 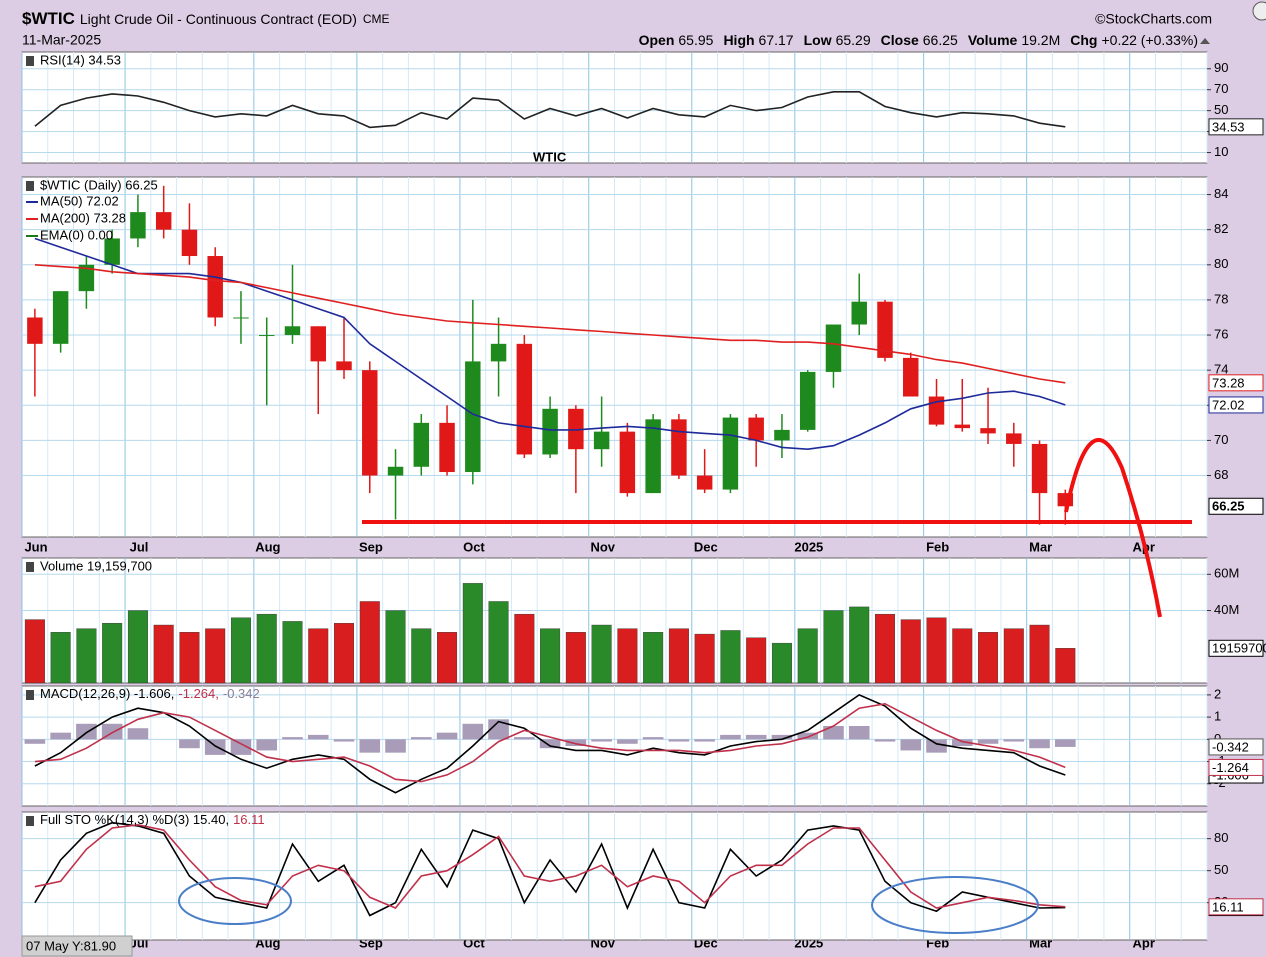 I want to click on y-tick-label: 60M, so click(x=1226, y=573).